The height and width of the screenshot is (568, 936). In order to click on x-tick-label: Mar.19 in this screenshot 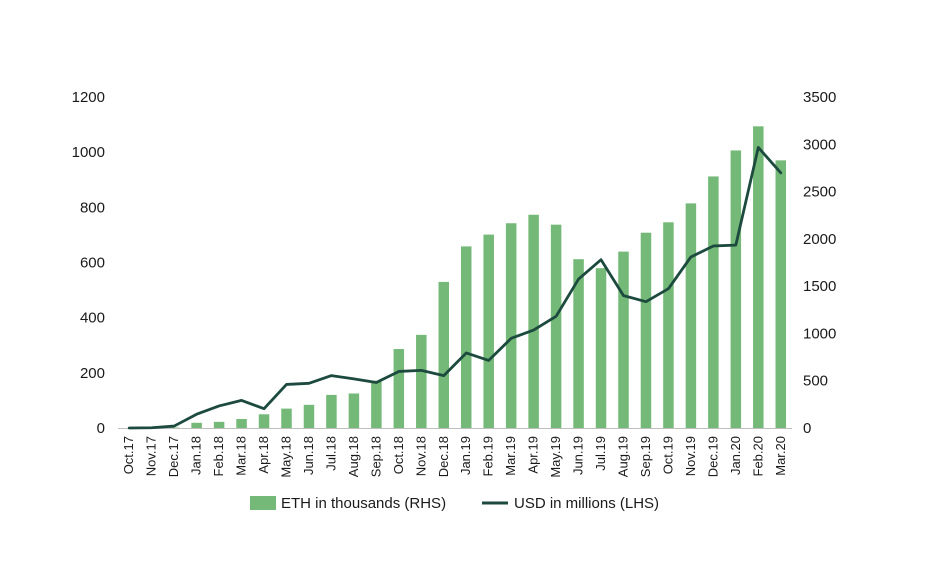, I will do `click(510, 456)`.